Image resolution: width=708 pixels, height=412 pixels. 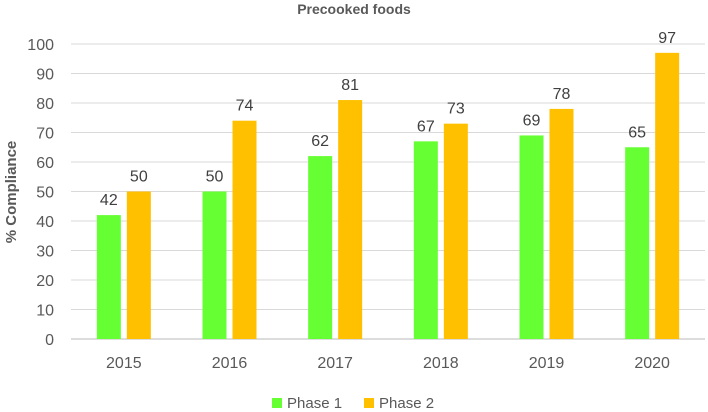 I want to click on bar-phase-2-2020, so click(x=667, y=195).